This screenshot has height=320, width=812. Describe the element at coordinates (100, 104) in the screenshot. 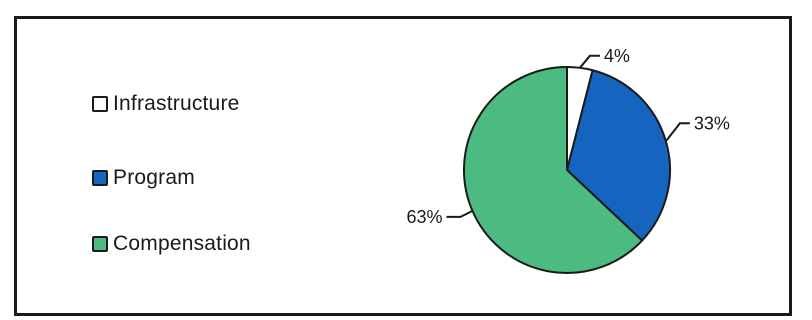

I see `legend-swatch-infrastructure` at that location.